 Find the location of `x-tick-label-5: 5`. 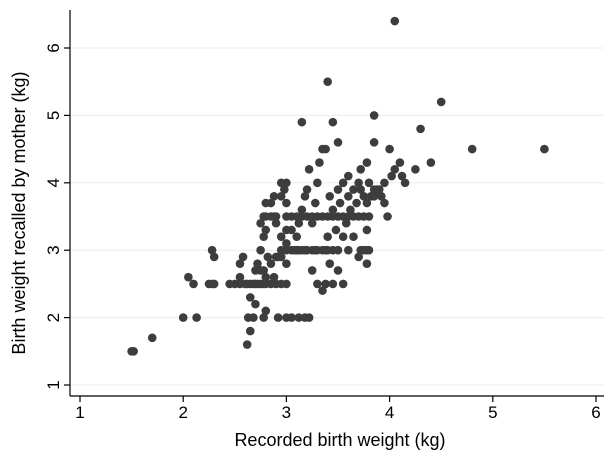

x-tick-label-5: 5 is located at coordinates (492, 412).